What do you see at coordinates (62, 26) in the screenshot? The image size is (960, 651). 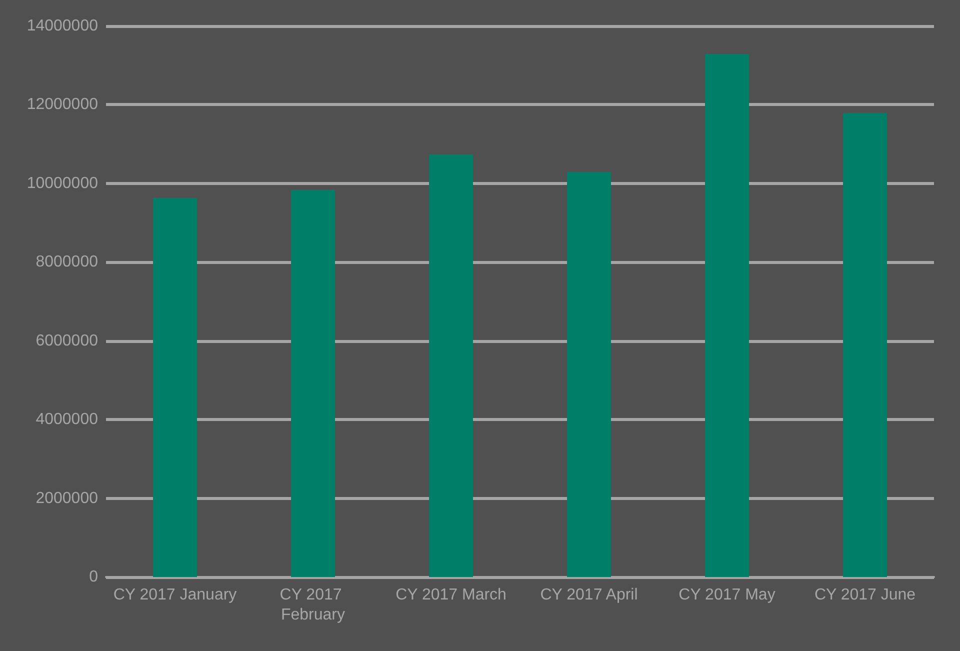 I see `y-tick-label: 14000000` at bounding box center [62, 26].